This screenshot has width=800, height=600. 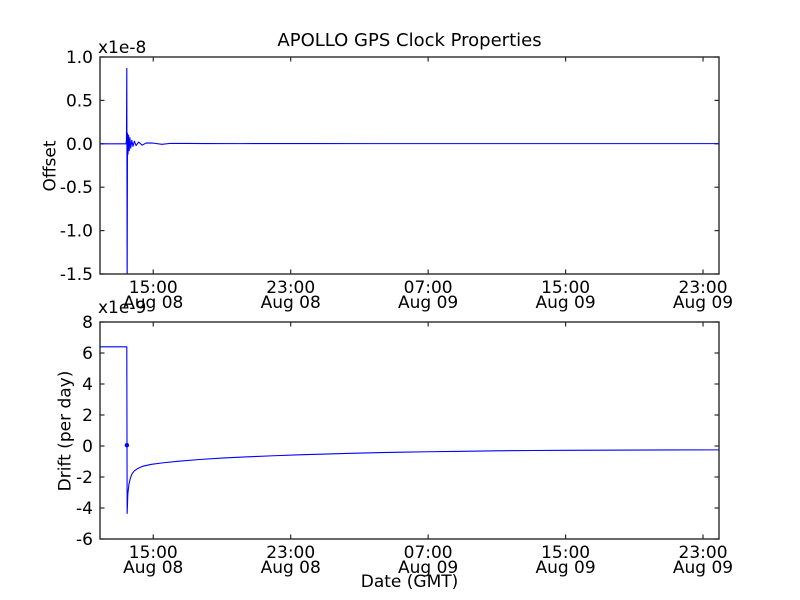 What do you see at coordinates (76, 188) in the screenshot?
I see `tick-label: -0.5` at bounding box center [76, 188].